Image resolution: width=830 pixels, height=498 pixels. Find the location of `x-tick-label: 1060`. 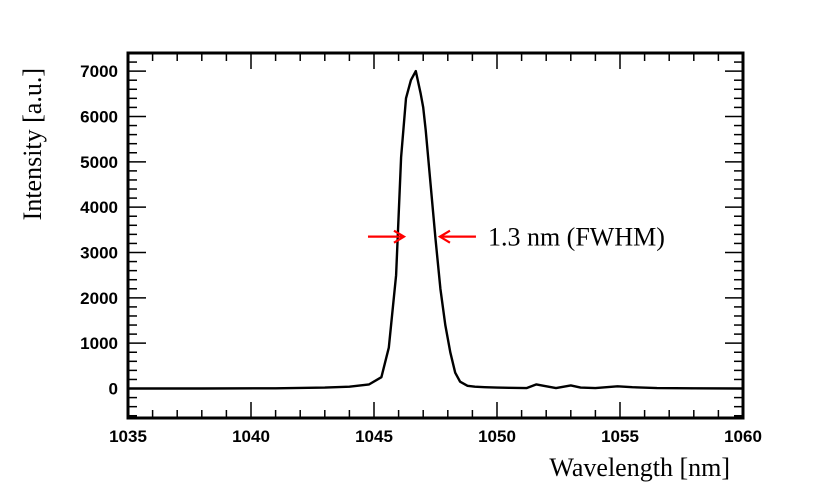

x-tick-label: 1060 is located at coordinates (743, 436).